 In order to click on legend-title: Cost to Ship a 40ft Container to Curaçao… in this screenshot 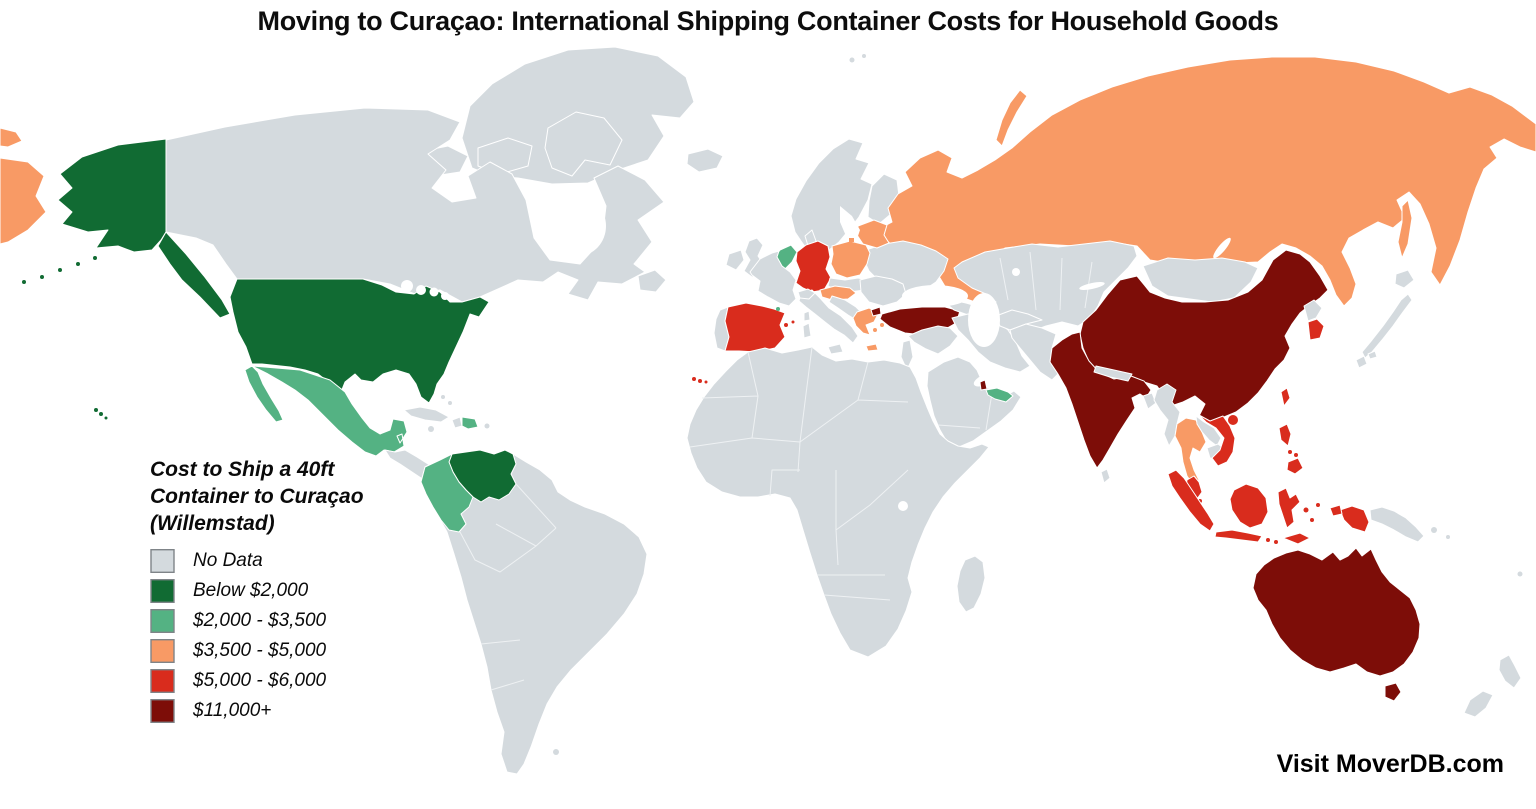, I will do `click(257, 496)`.